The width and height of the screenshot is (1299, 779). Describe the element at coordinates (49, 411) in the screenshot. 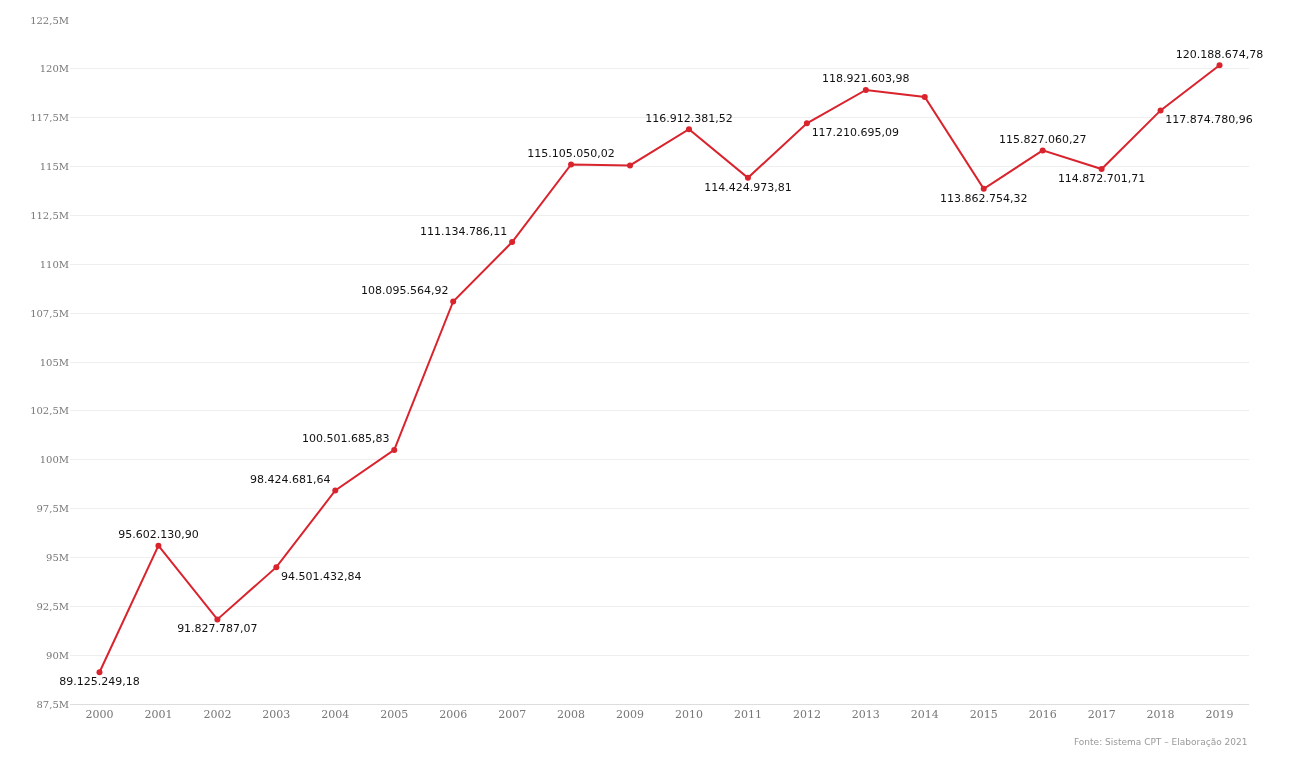

I see `y-tick-label: 102,5M` at that location.